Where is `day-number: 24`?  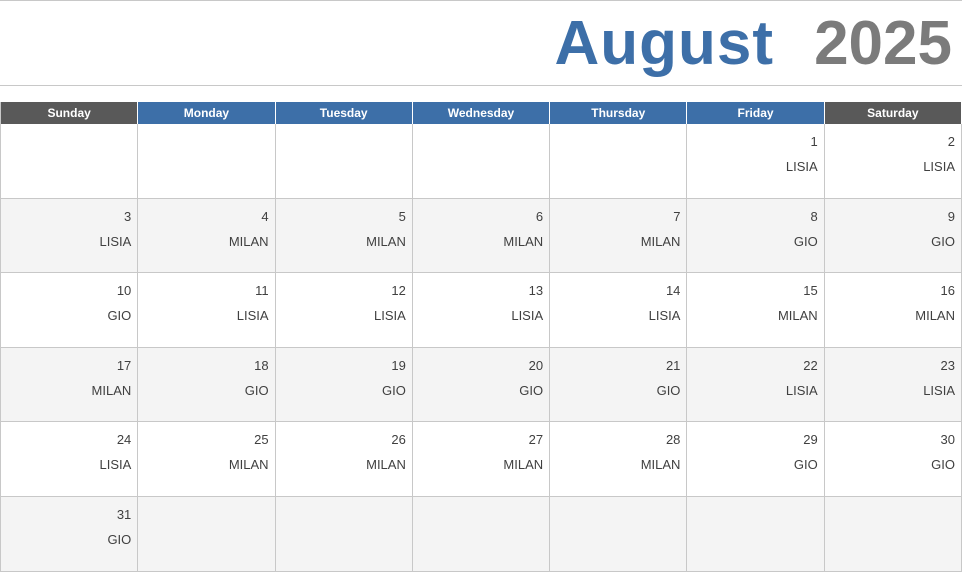 day-number: 24 is located at coordinates (124, 439).